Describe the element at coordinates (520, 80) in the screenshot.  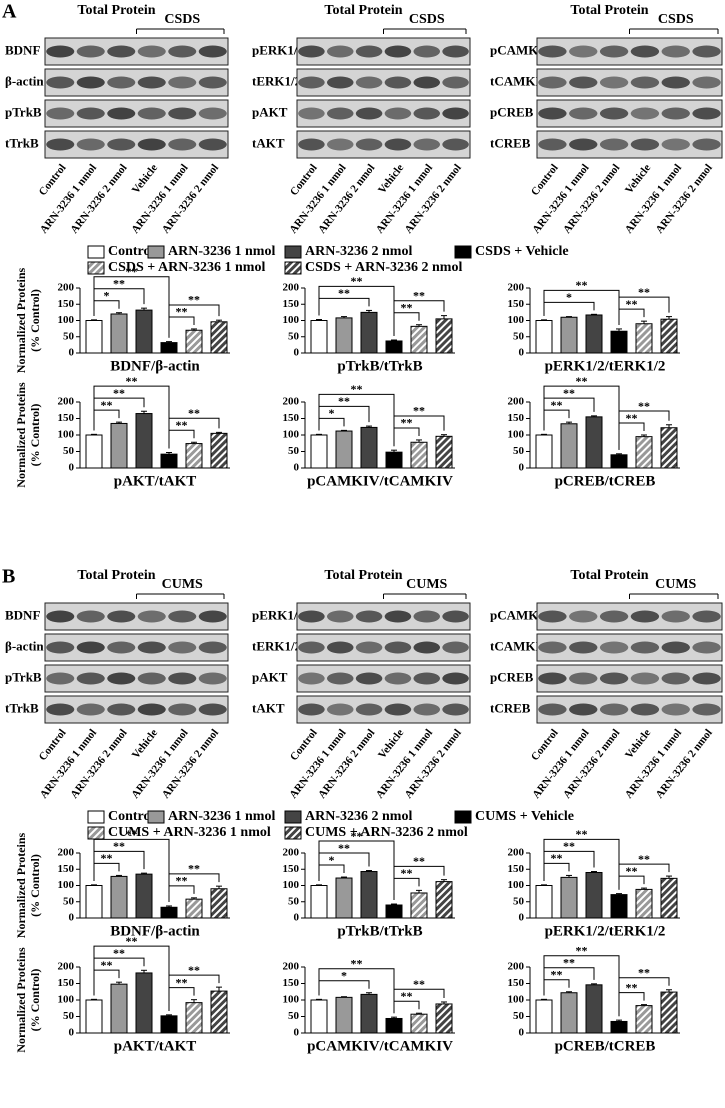
I see `blot-row-label: tCAMKIV` at that location.